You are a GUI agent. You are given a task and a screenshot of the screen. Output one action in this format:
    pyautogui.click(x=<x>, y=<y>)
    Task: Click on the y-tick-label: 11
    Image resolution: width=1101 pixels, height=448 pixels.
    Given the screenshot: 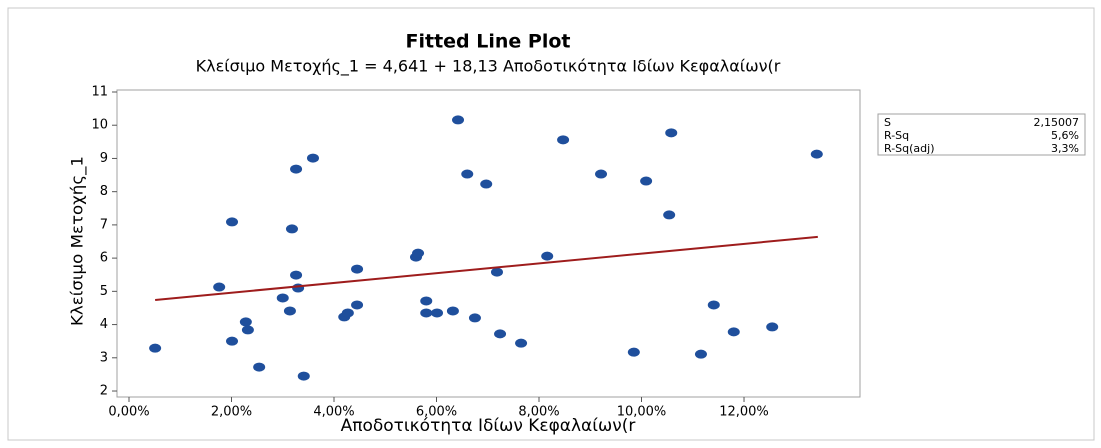 What is the action you would take?
    pyautogui.click(x=99, y=91)
    